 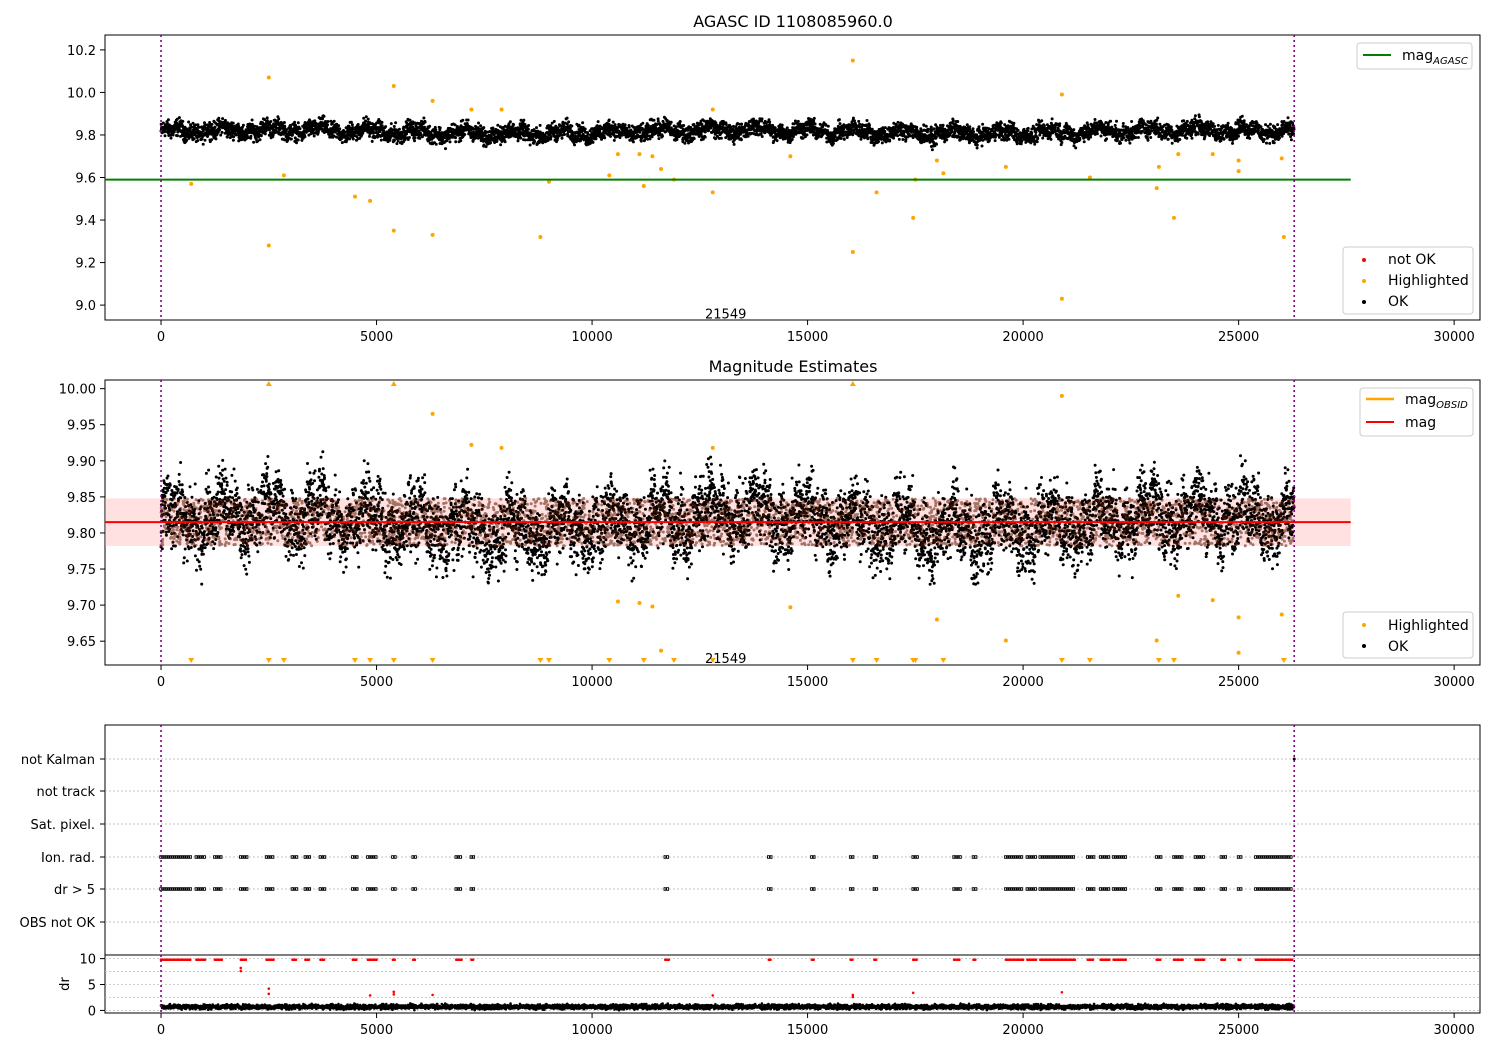 I want to click on estimates-point-legend: Highlighted OK, so click(x=1408, y=635).